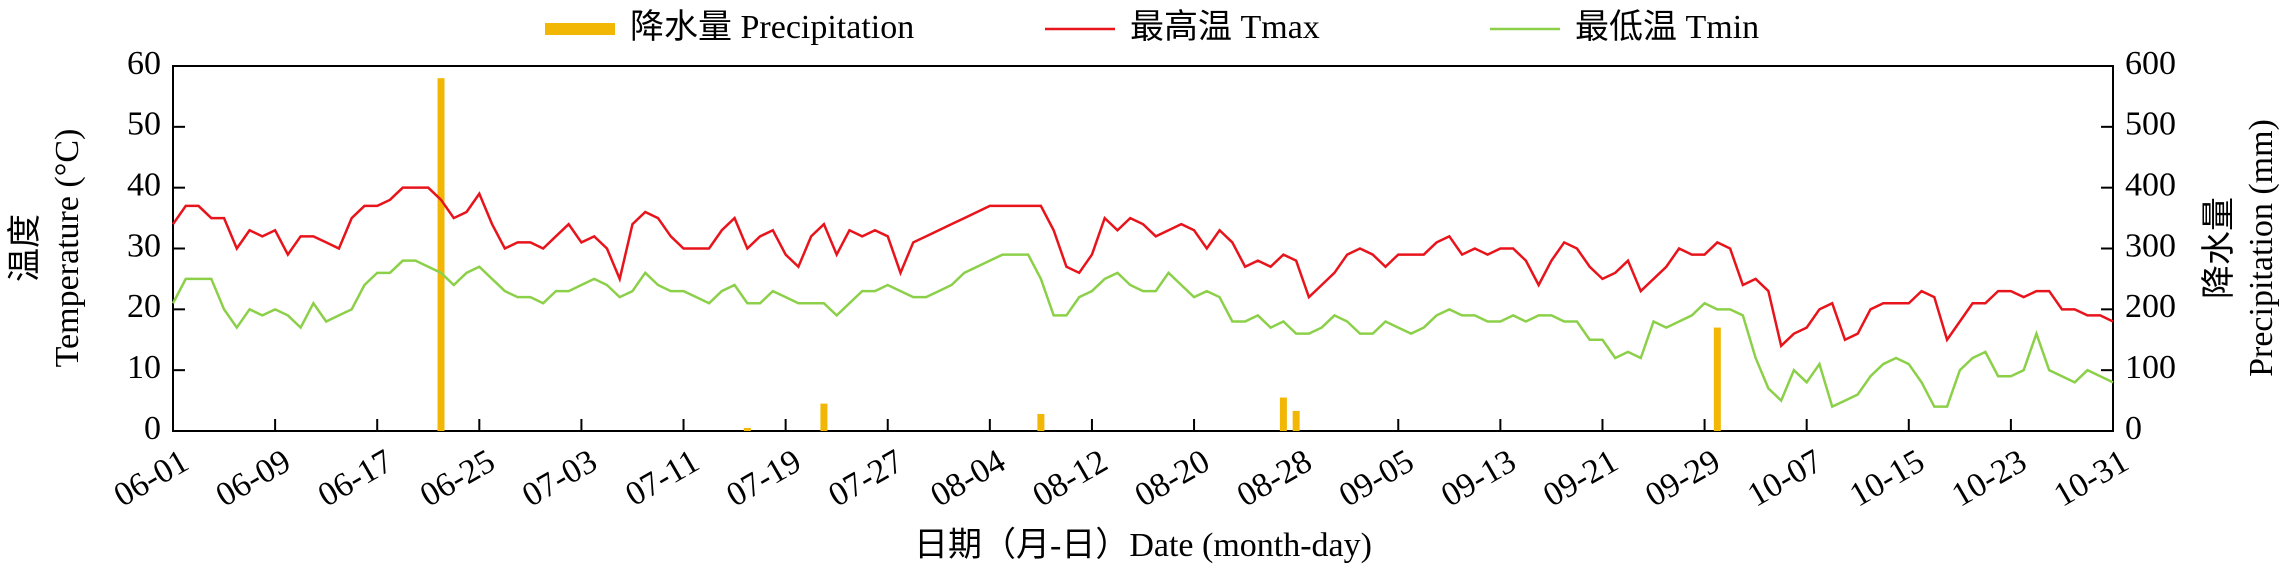  What do you see at coordinates (144, 367) in the screenshot?
I see `y-tick-label: 10` at bounding box center [144, 367].